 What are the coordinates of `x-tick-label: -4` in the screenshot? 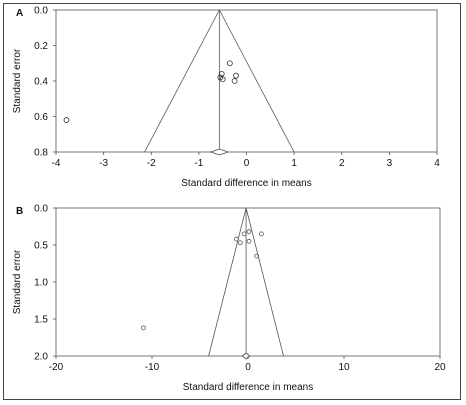 It's located at (56, 163).